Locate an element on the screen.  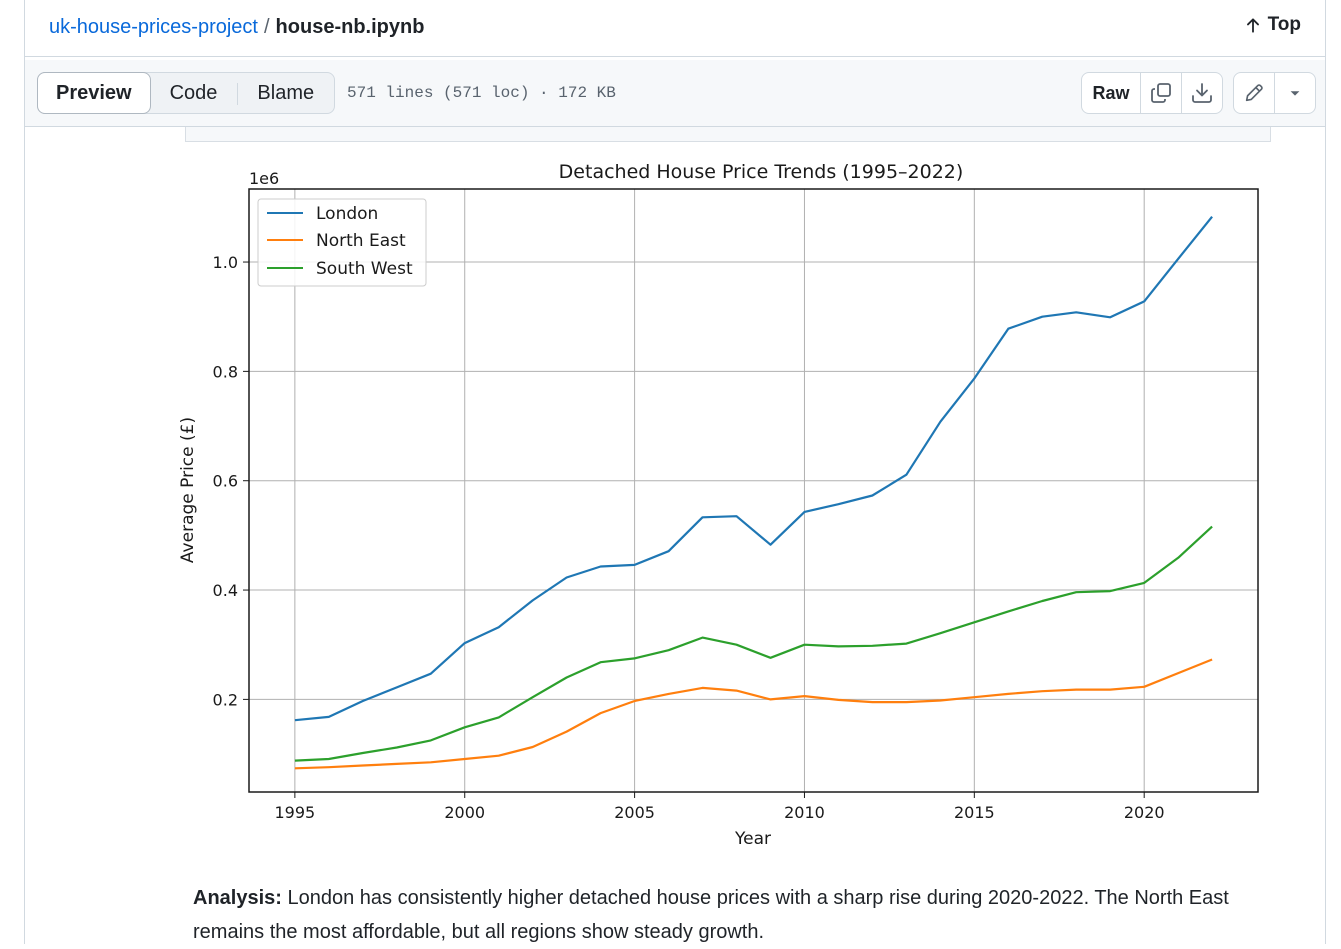
breadcrumb: uk-house-prices-project / house-nb.ipynb is located at coordinates (236, 27).